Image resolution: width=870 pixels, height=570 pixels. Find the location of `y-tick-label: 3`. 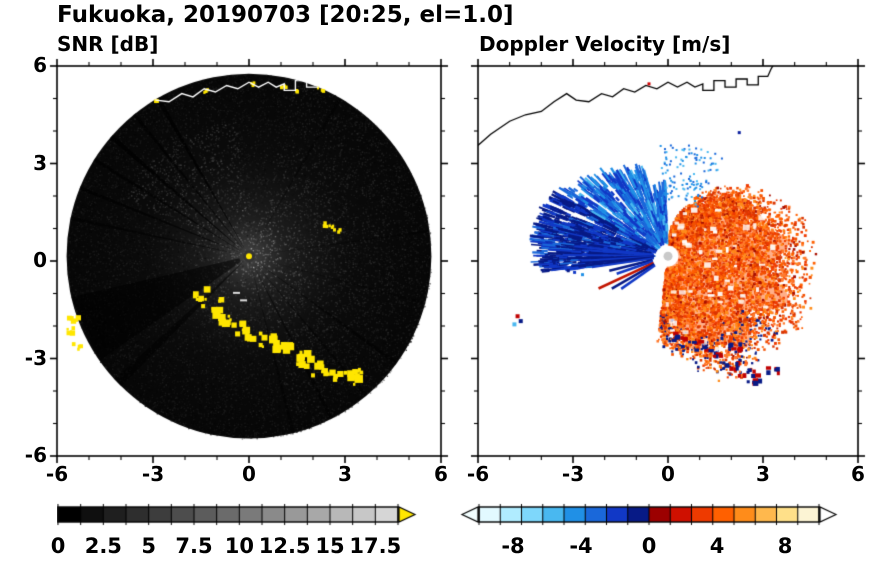

y-tick-label: 3 is located at coordinates (40, 162).